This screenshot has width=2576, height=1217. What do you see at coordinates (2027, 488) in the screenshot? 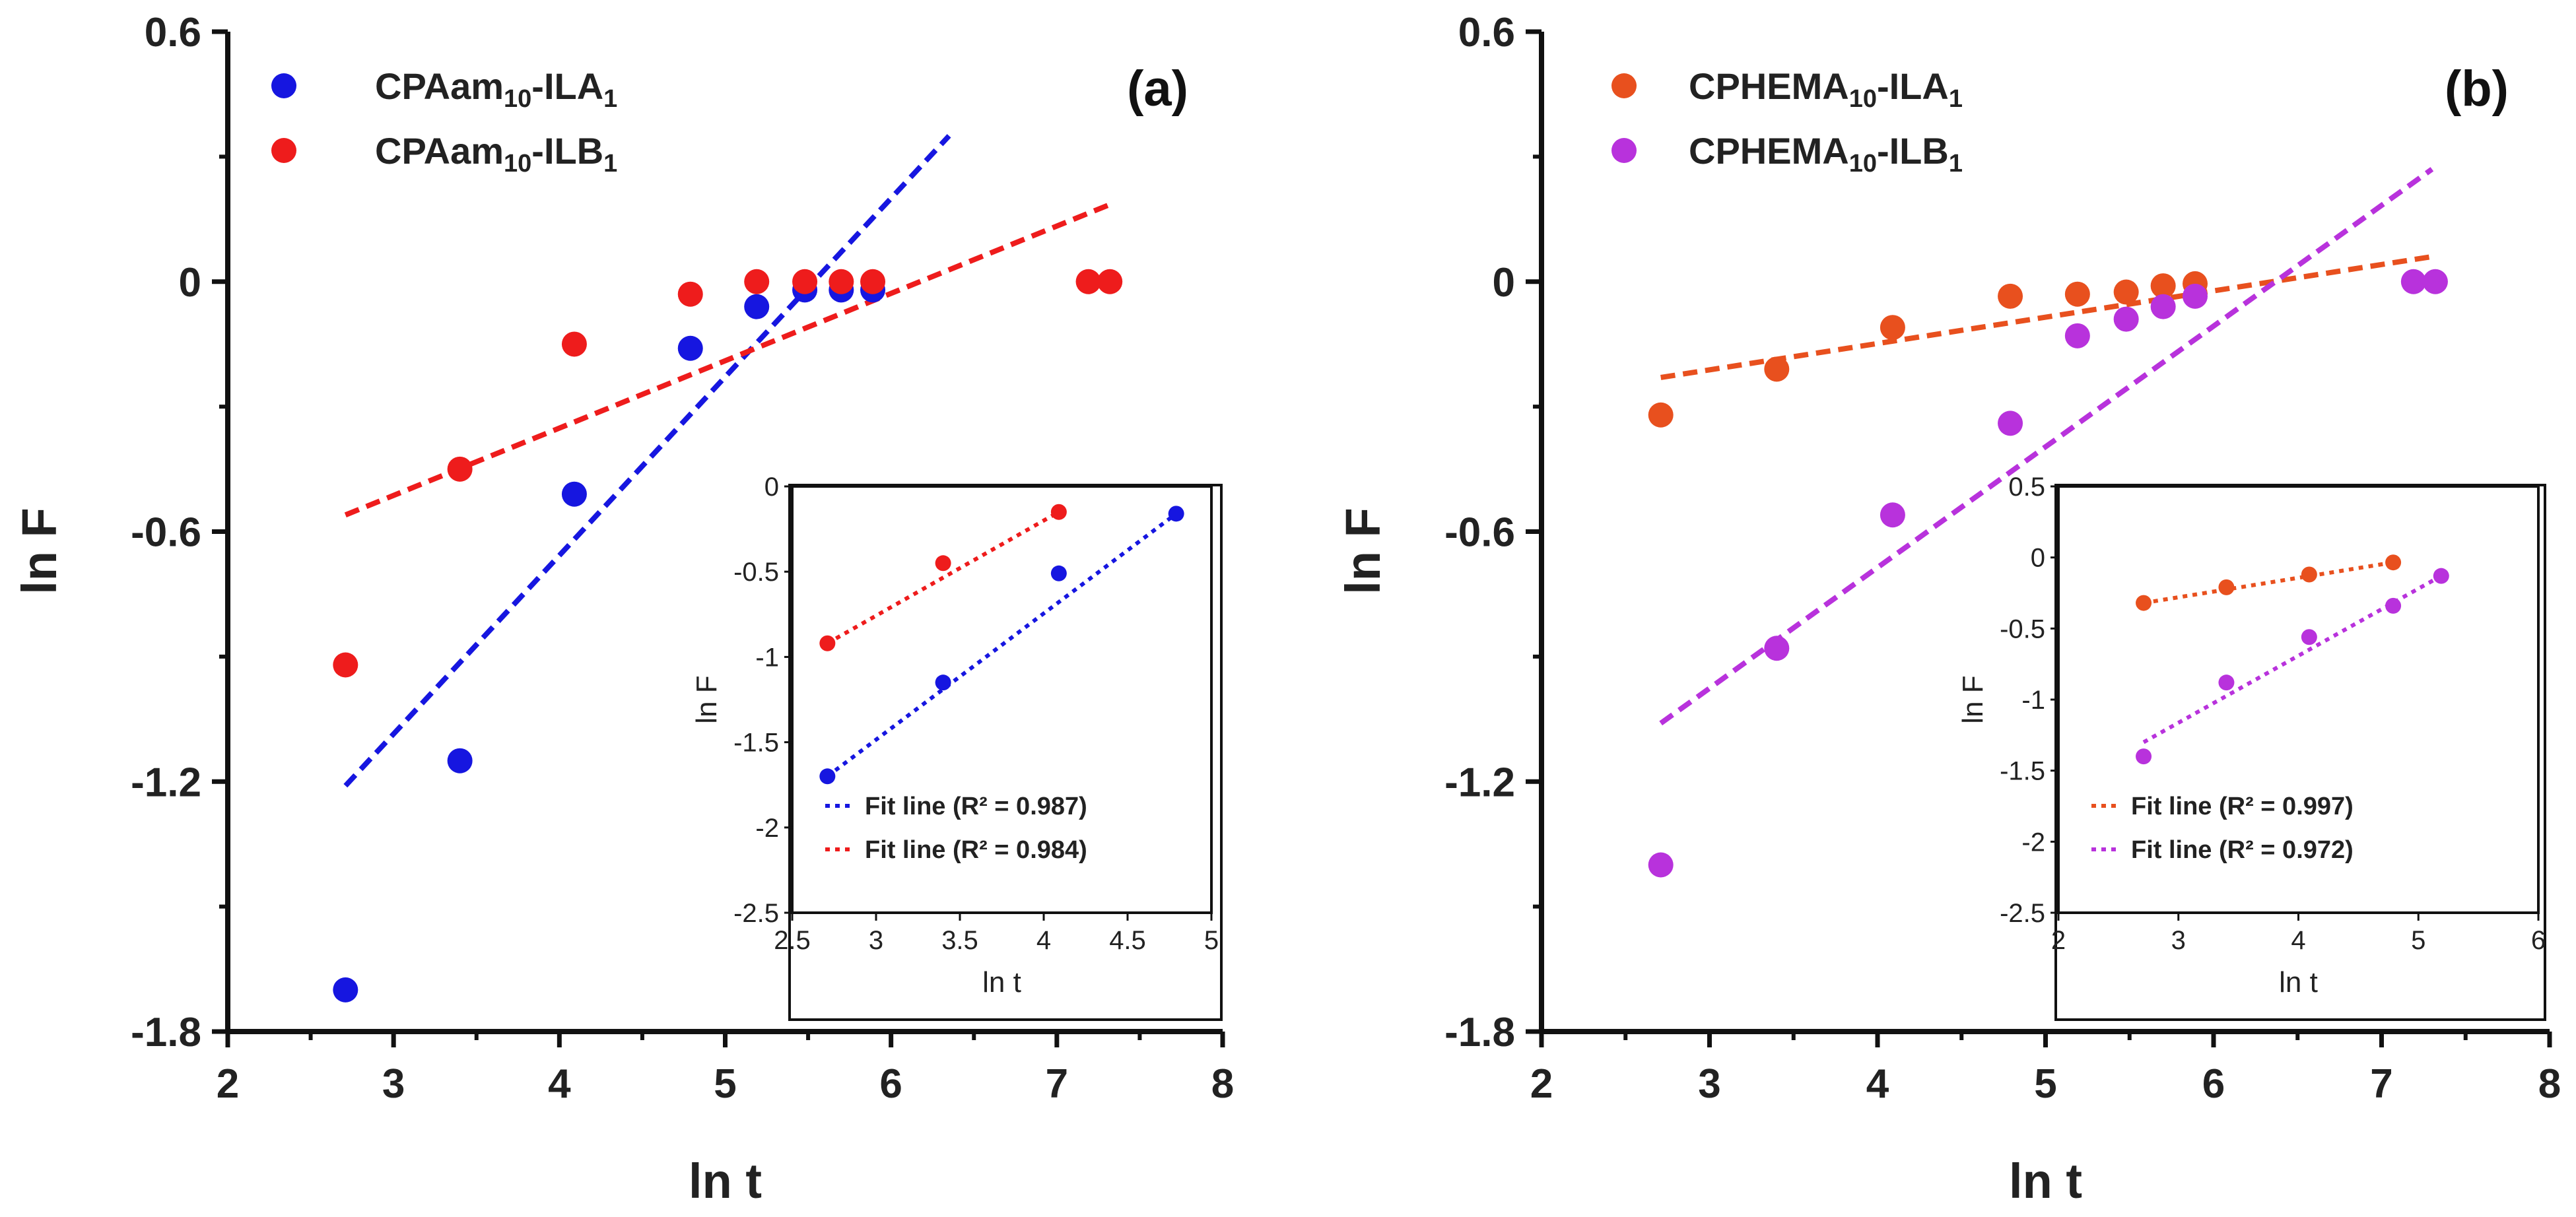
I see `inset-y-tick-label: 0.5` at bounding box center [2027, 488].